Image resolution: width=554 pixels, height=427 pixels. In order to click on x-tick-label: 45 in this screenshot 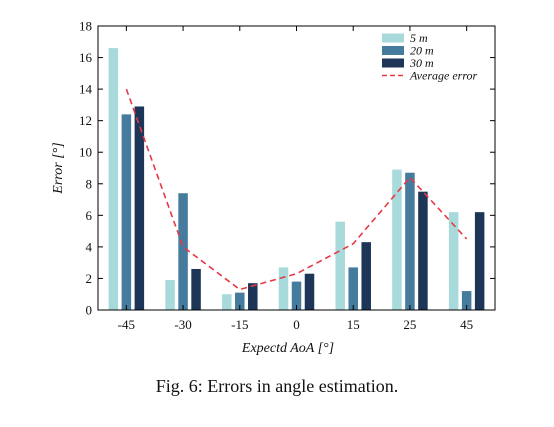, I will do `click(466, 324)`.